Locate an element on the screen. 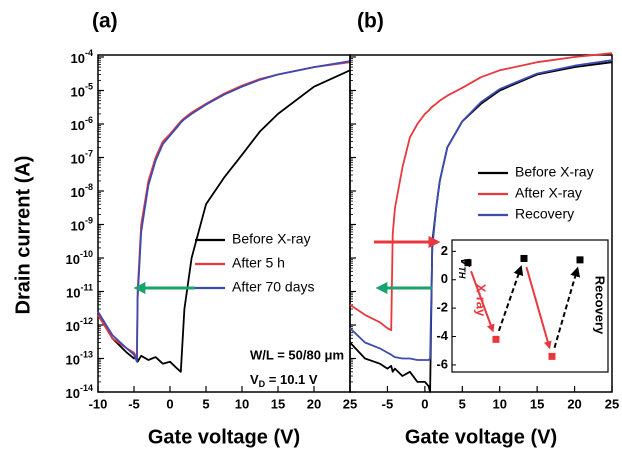  text-part: -4 is located at coordinates (89, 53).